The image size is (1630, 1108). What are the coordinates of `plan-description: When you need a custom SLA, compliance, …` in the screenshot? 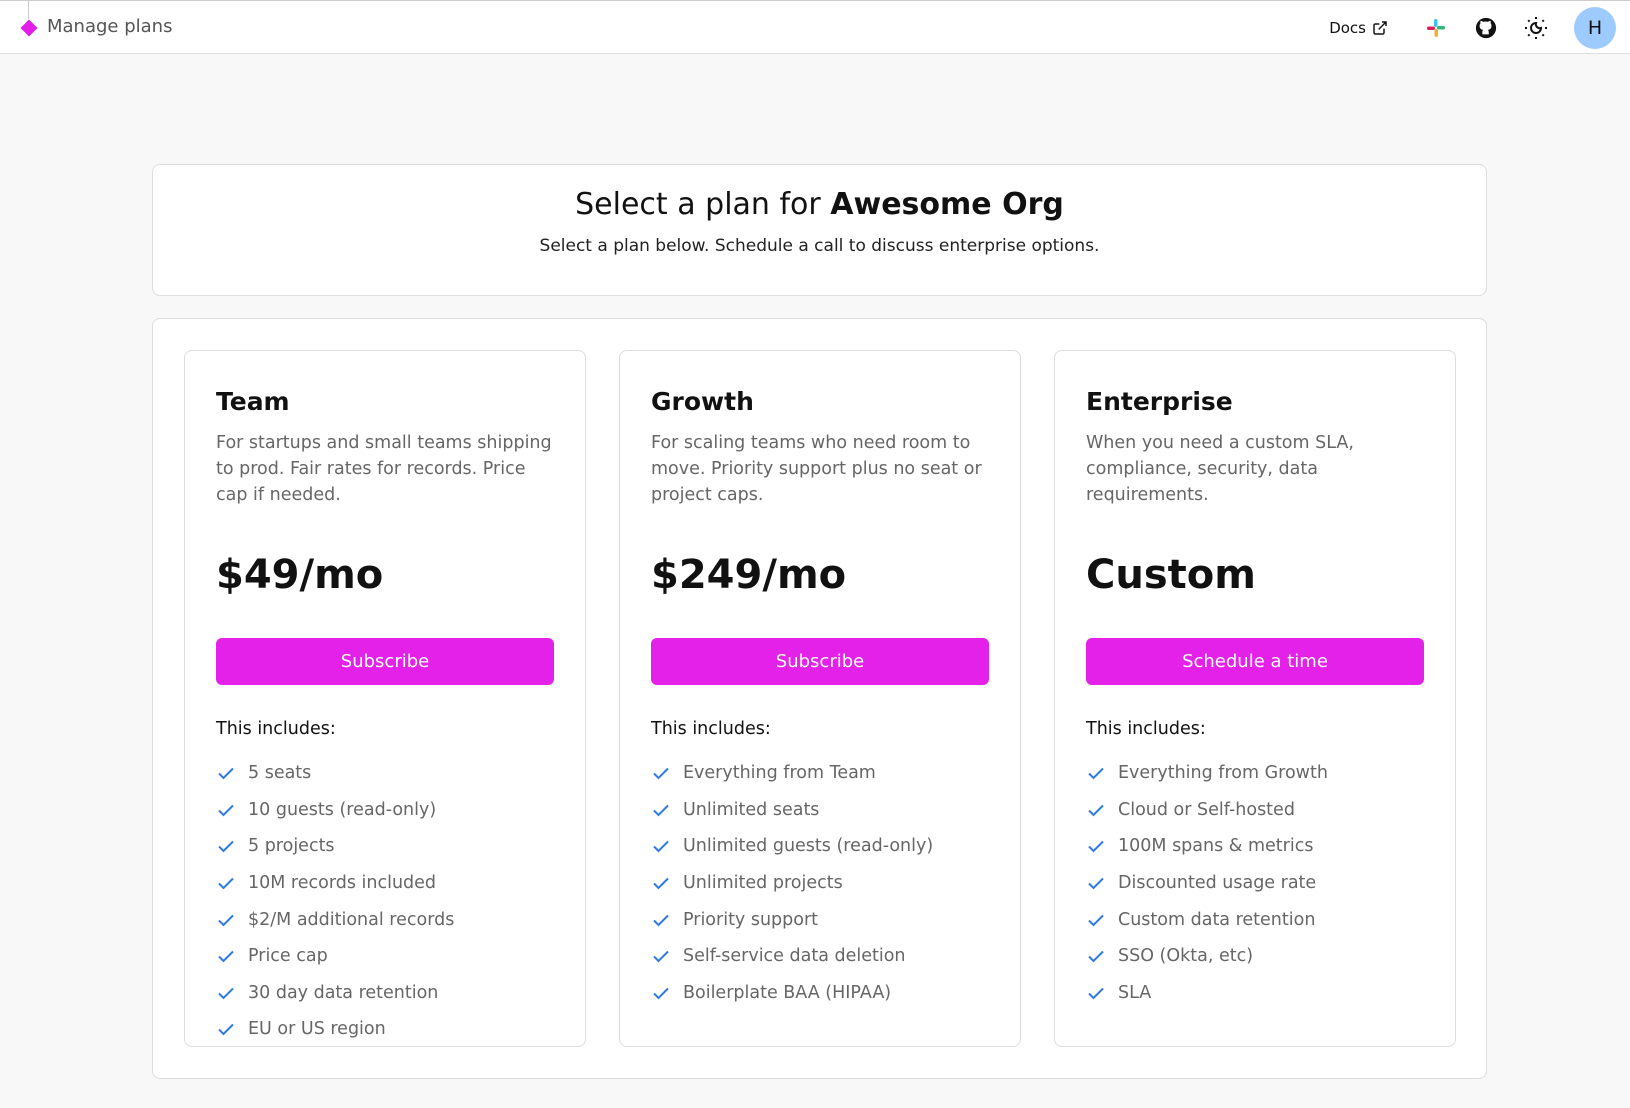 It's located at (1220, 469).